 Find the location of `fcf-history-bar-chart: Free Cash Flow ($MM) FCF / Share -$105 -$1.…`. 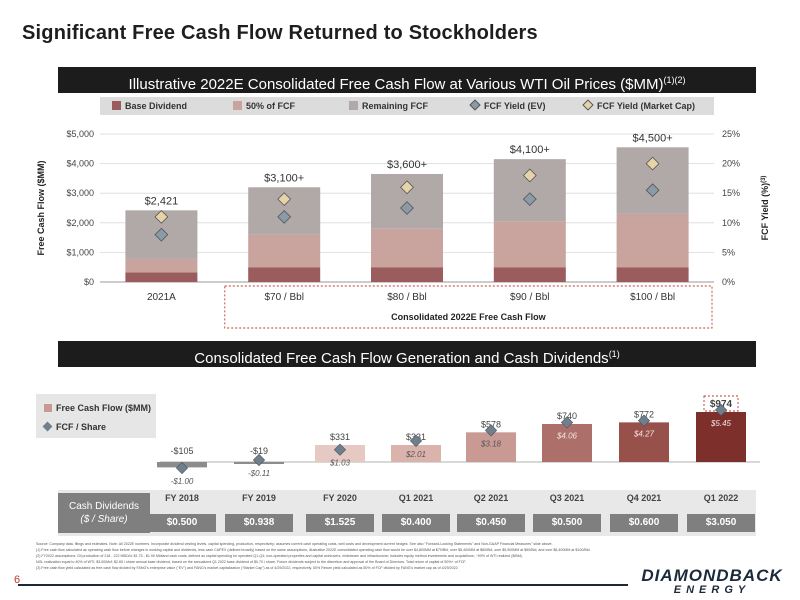

fcf-history-bar-chart: Free Cash Flow ($MM) FCF / Share -$105 -$1.… is located at coordinates (398, 440).